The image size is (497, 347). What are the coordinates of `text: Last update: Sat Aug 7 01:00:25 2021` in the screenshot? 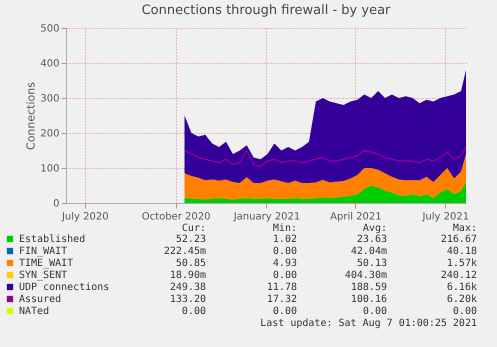 It's located at (368, 323).